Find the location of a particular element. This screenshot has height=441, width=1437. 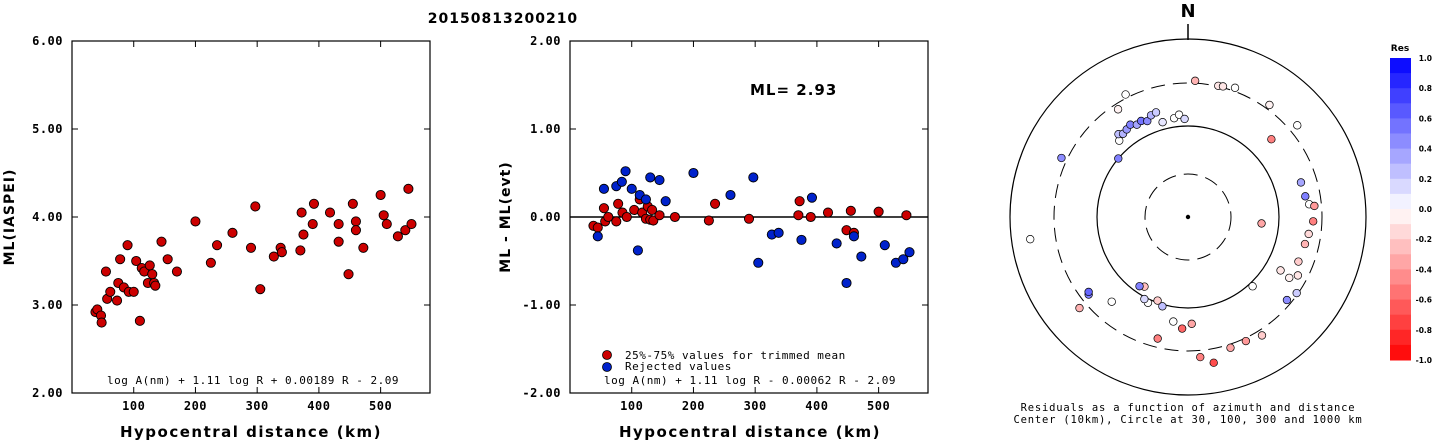

panel2-xtick-label: 100 is located at coordinates (631, 406).